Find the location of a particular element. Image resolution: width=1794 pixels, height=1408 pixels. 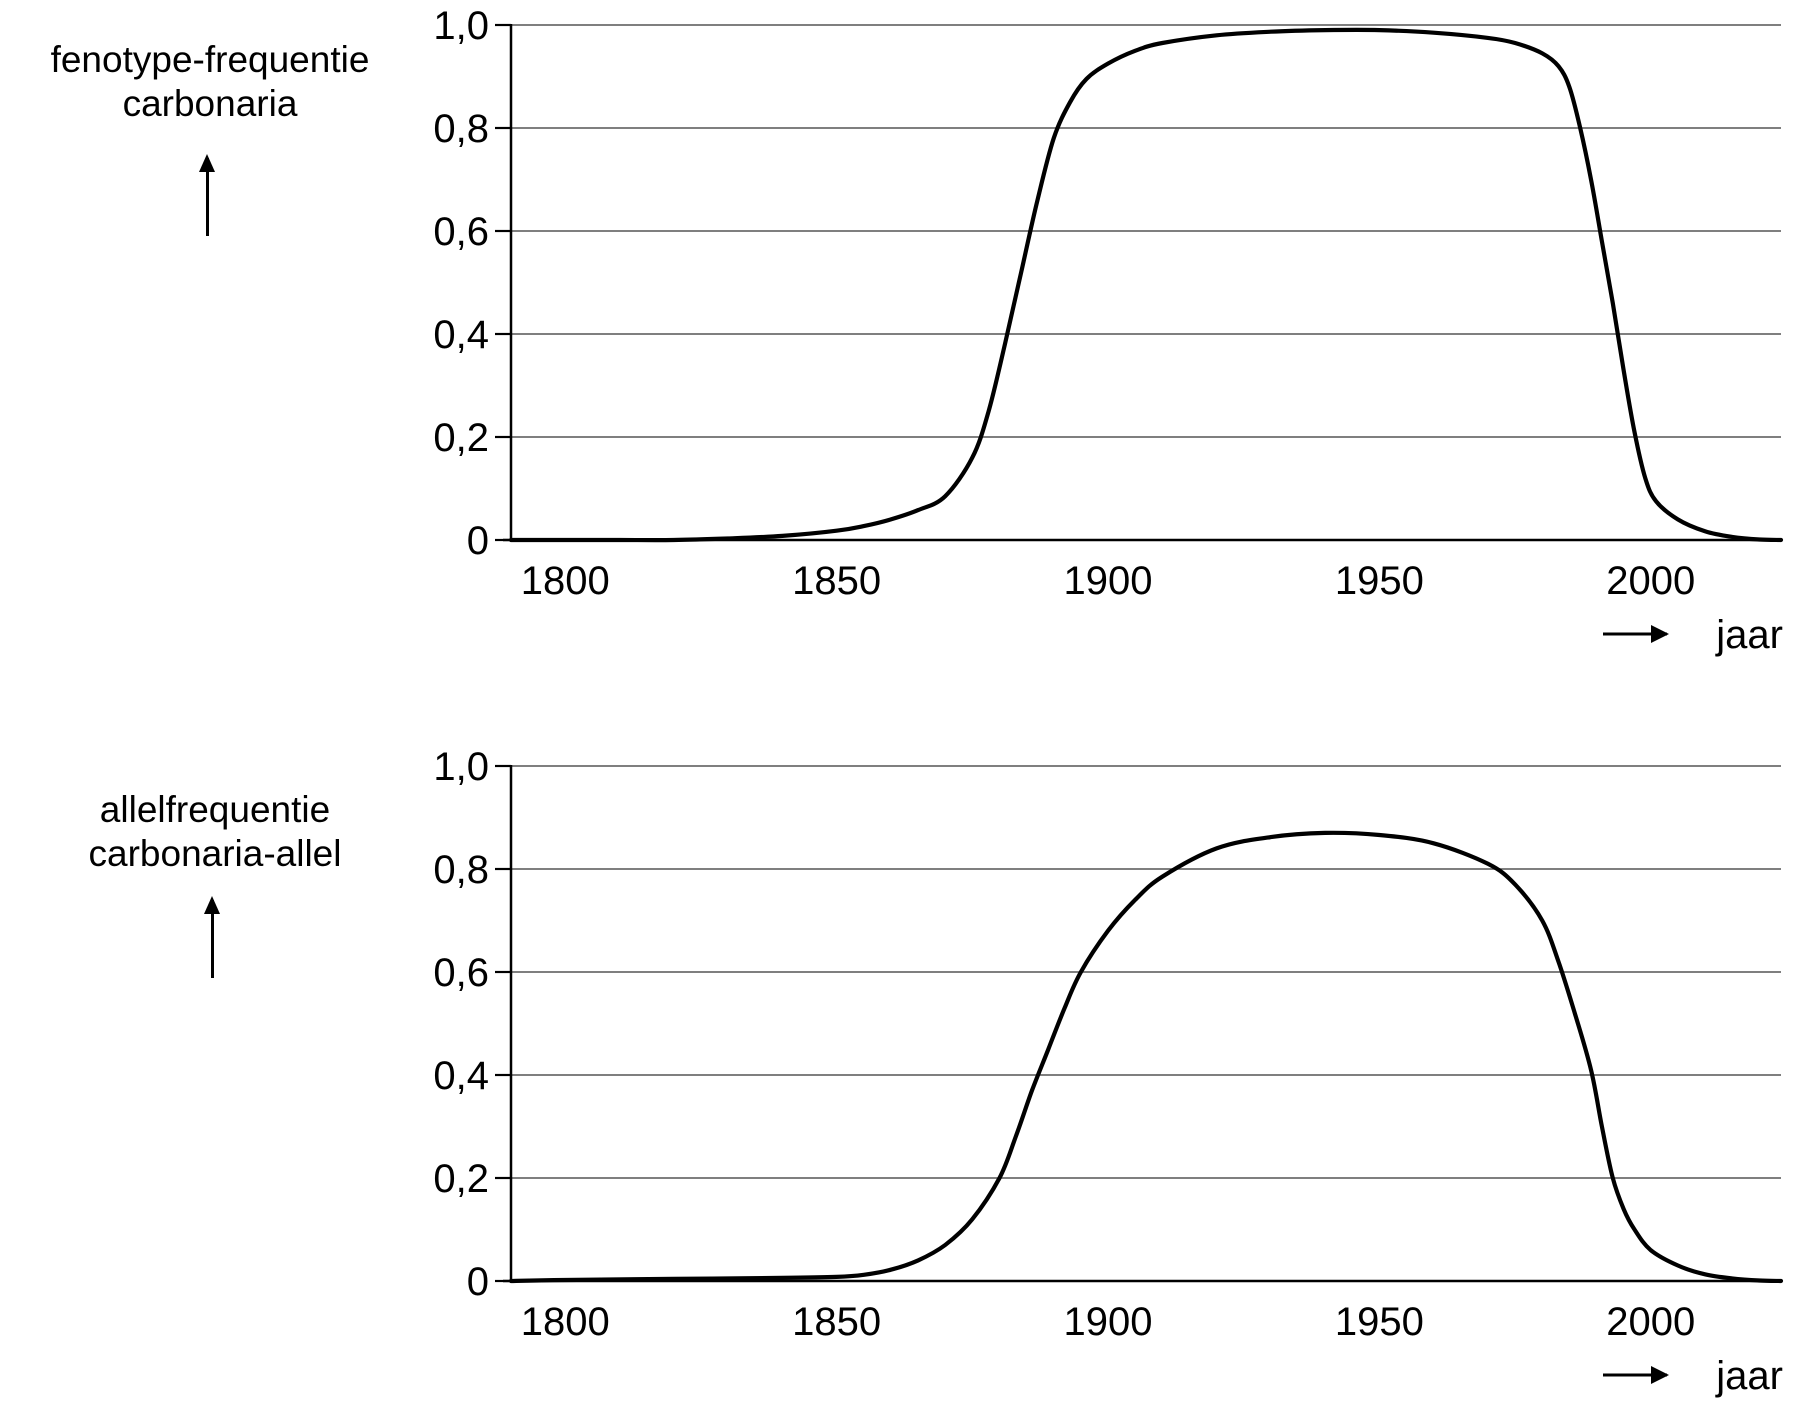

y-axis-label-line-1: fenotype-frequentie is located at coordinates (210, 59).